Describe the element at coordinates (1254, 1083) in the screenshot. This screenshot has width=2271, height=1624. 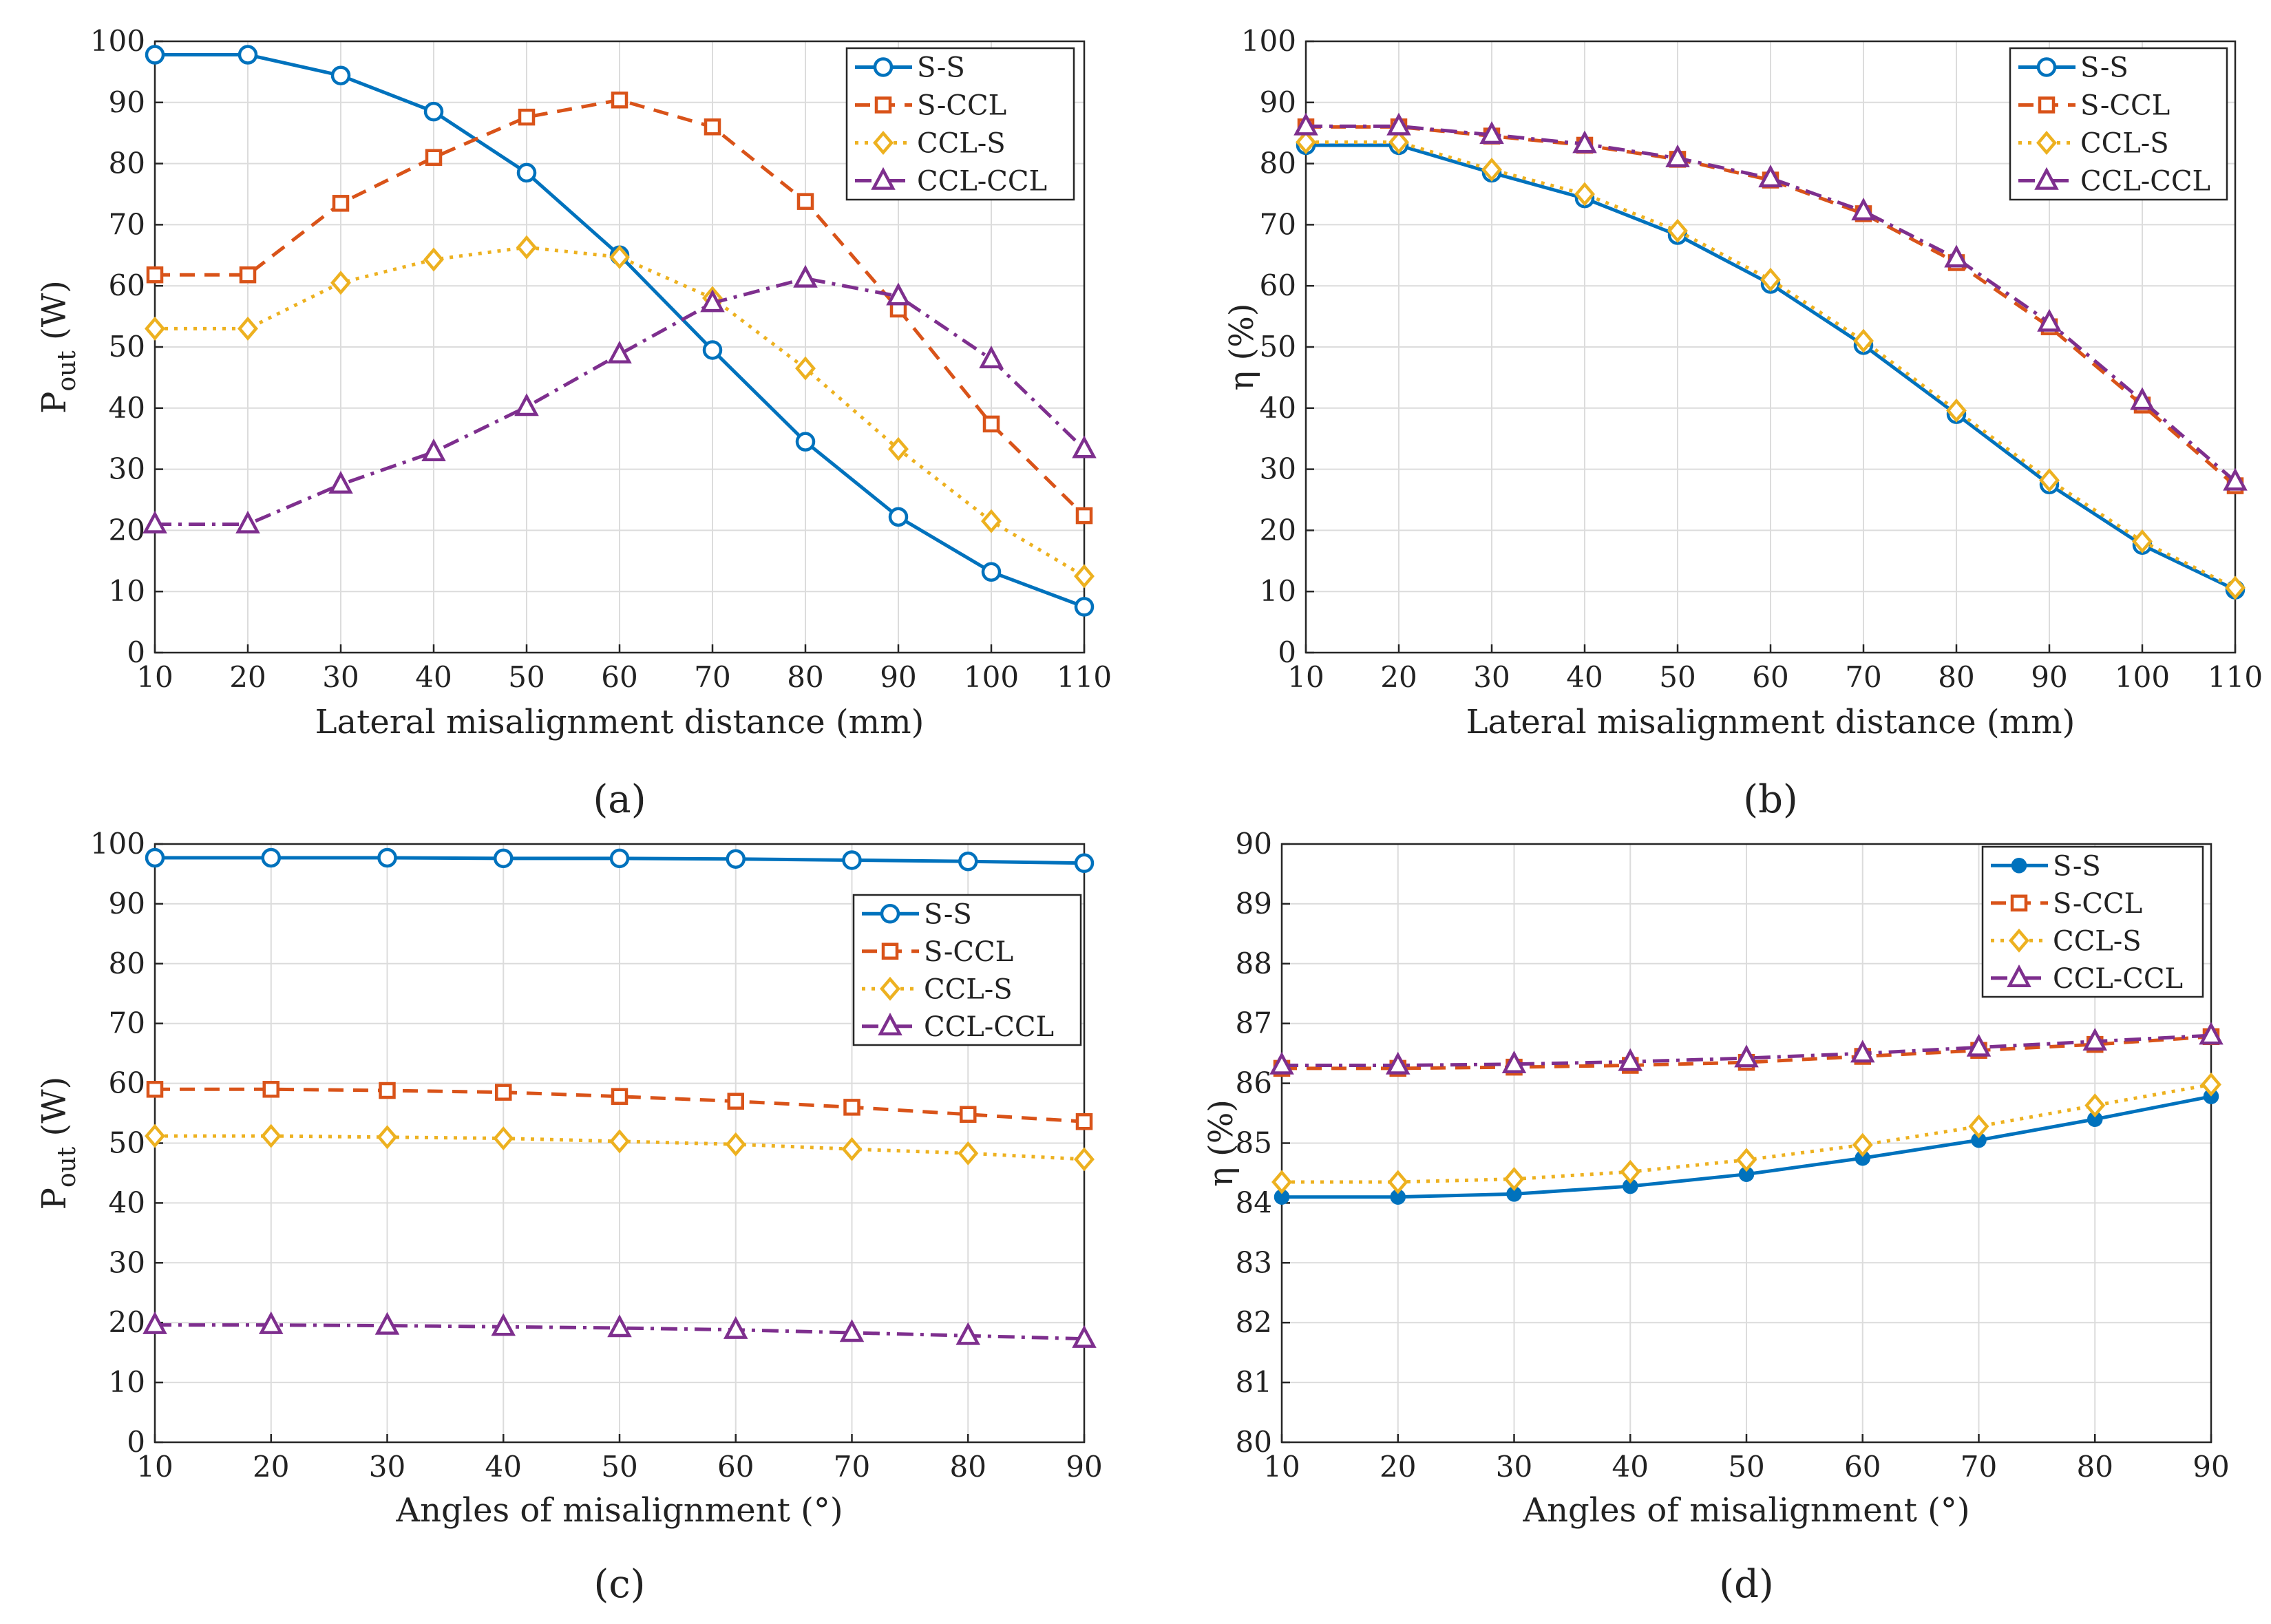
I see `y-tick-label: 86` at that location.